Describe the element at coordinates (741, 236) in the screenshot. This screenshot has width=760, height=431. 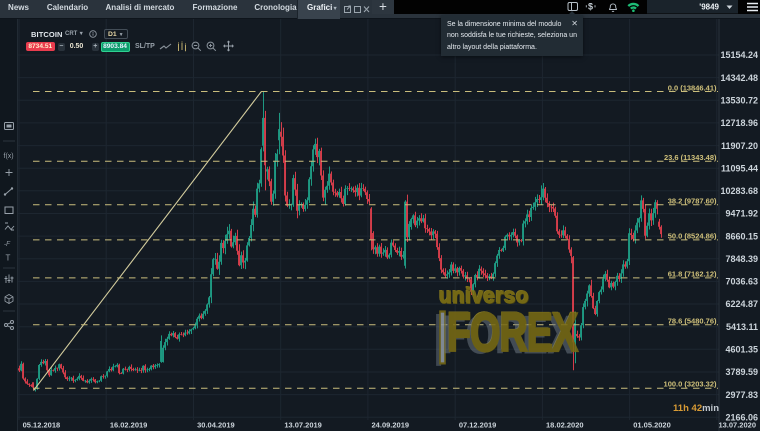
I see `svg-text: 8660.15` at that location.